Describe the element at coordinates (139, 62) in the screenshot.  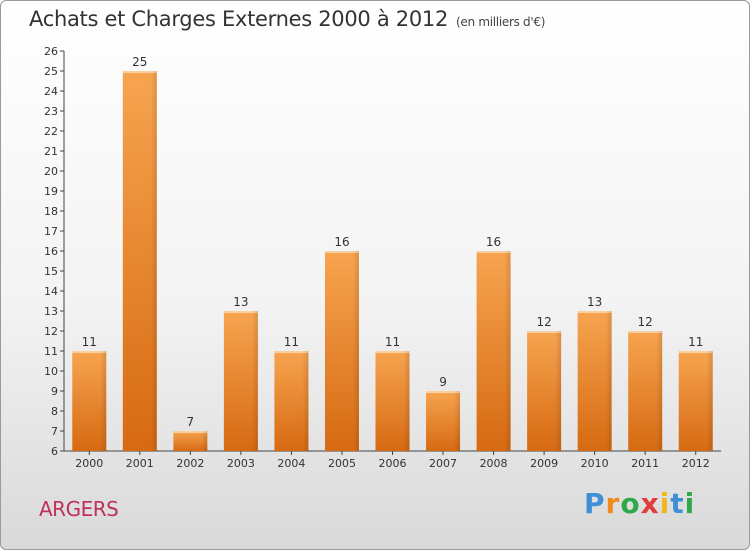
I see `data-label-2001: 25` at that location.